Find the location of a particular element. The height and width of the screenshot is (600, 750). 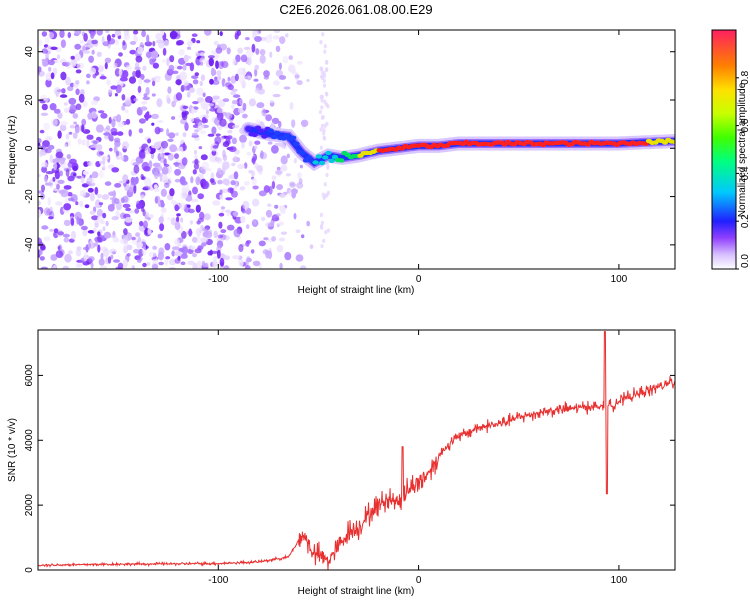

snr-ytick-label: 2000 is located at coordinates (29, 505).